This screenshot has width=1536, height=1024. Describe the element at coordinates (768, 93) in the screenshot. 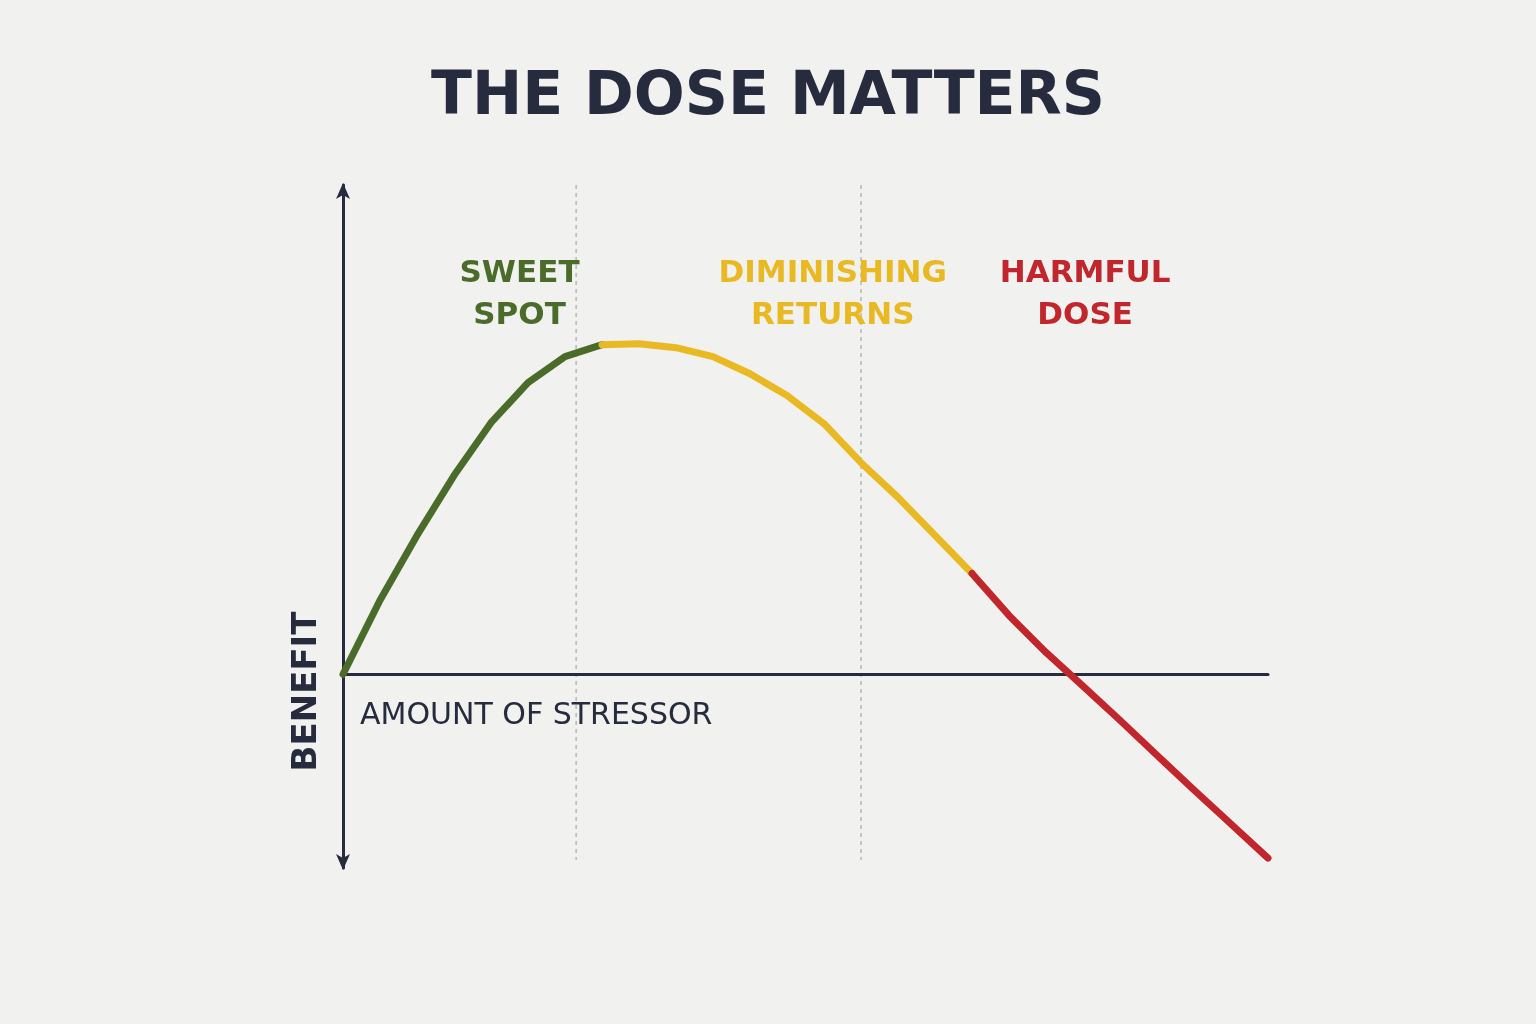

I see `chart-title: THE DOSE MATTERS` at that location.